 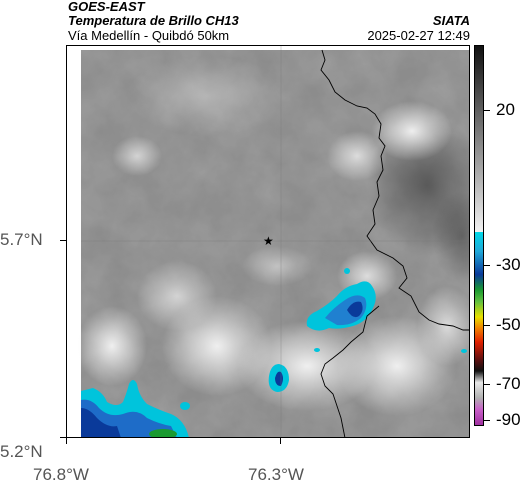 I want to click on cbar-tick-m70, so click(x=487, y=384).